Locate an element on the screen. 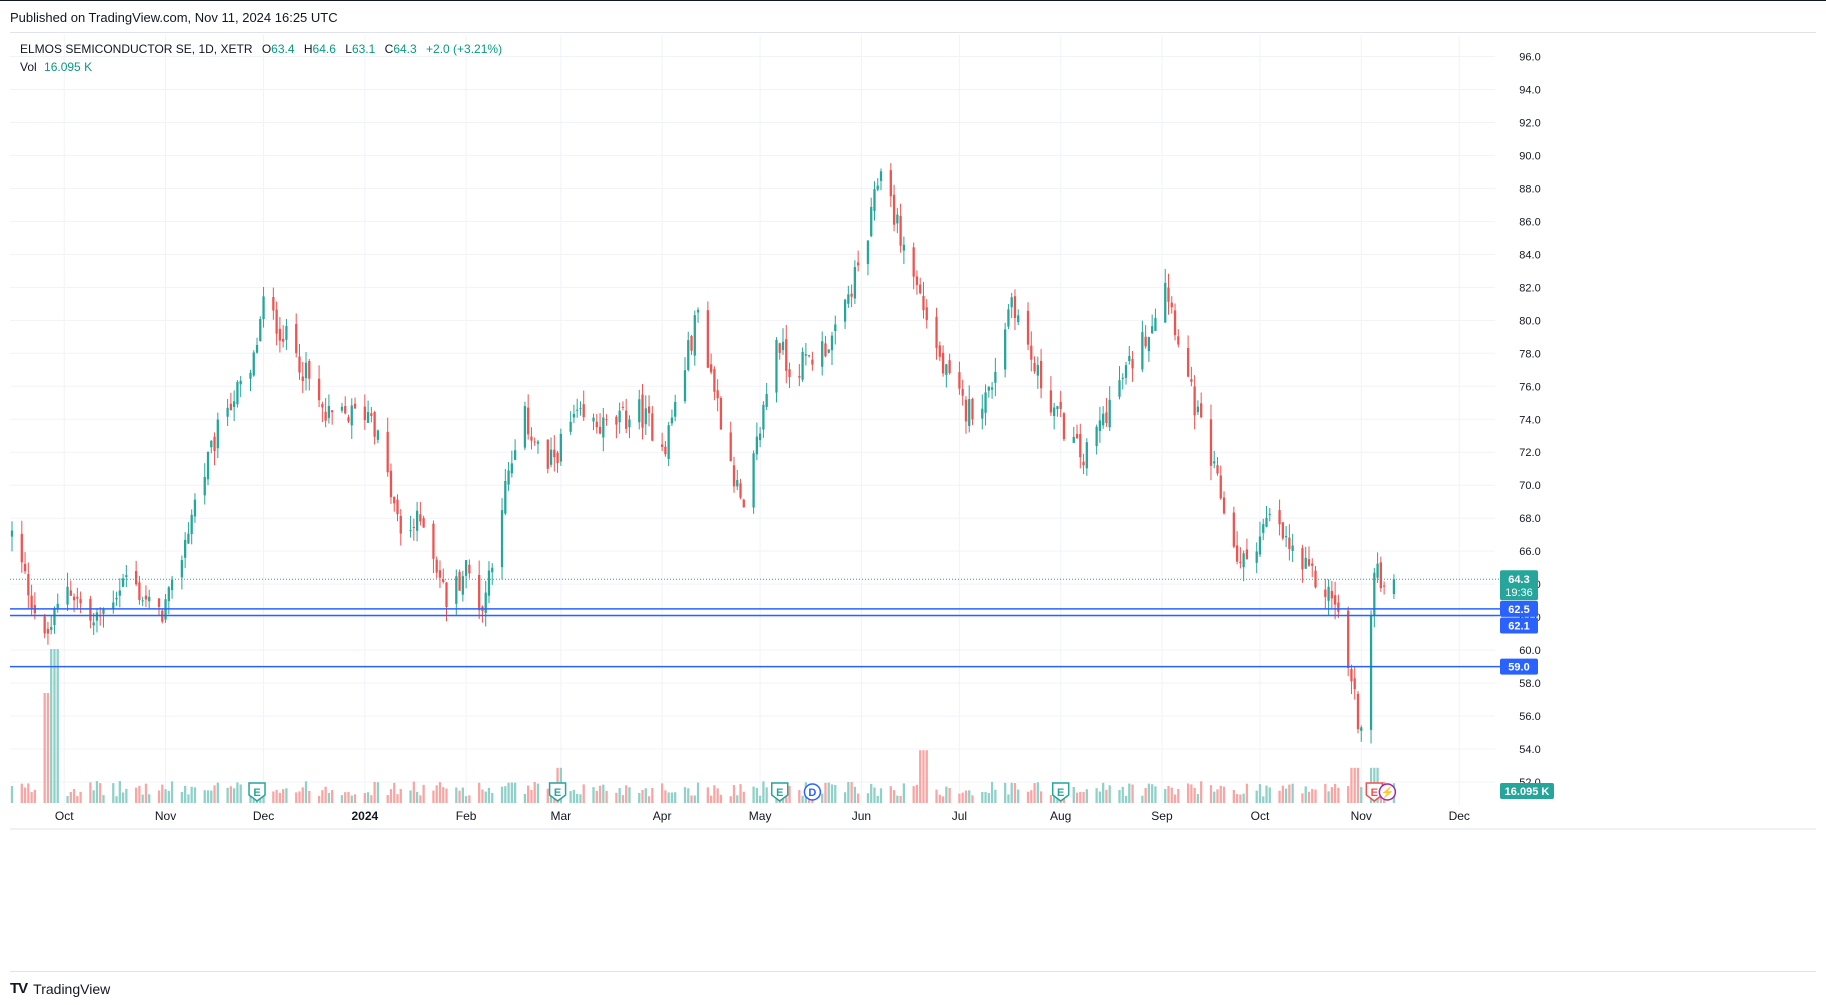 Image resolution: width=1826 pixels, height=1005 pixels. last-price-value: 64.3 is located at coordinates (1518, 580).